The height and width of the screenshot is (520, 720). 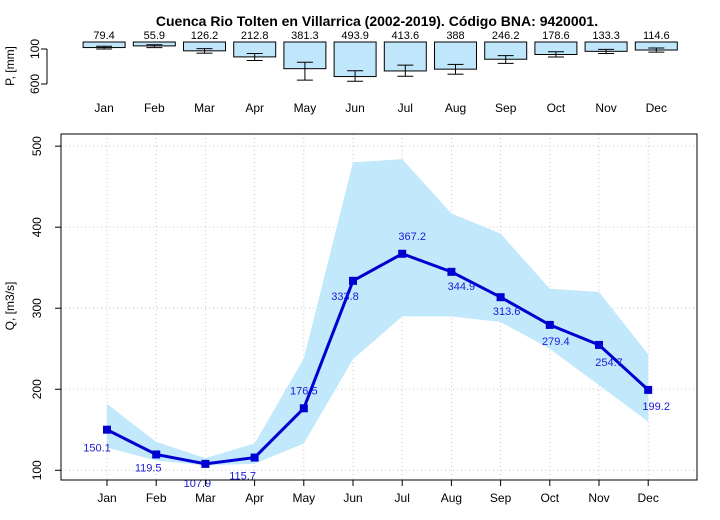 What do you see at coordinates (10, 66) in the screenshot?
I see `precipitation-y-axis-label: P, [mm]` at bounding box center [10, 66].